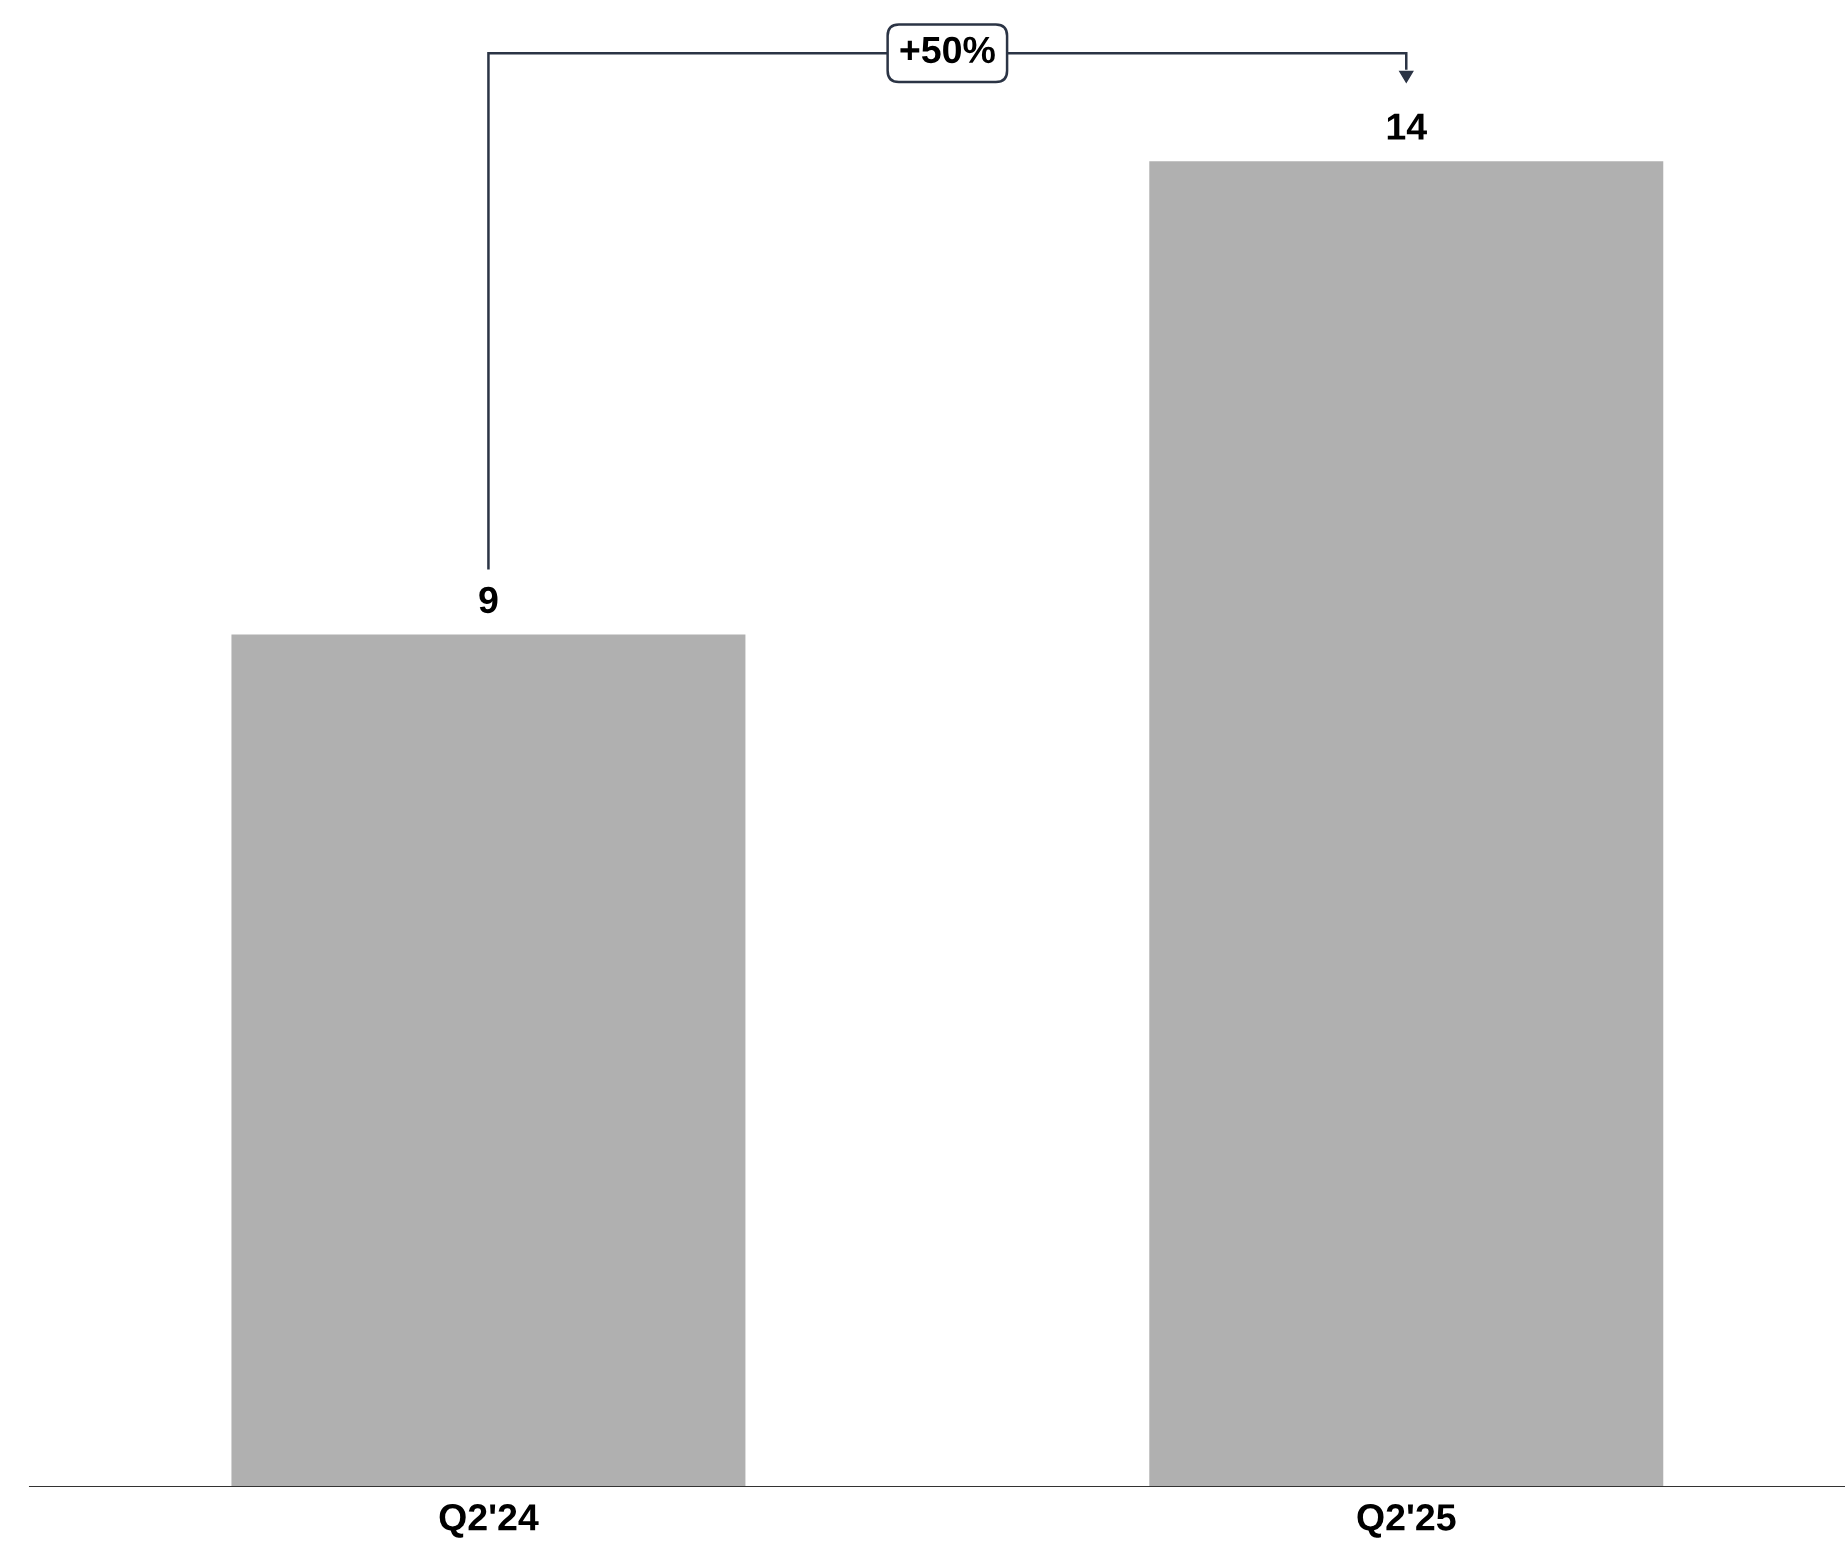 Image resolution: width=1845 pixels, height=1550 pixels. I want to click on data-label: 14, so click(1407, 126).